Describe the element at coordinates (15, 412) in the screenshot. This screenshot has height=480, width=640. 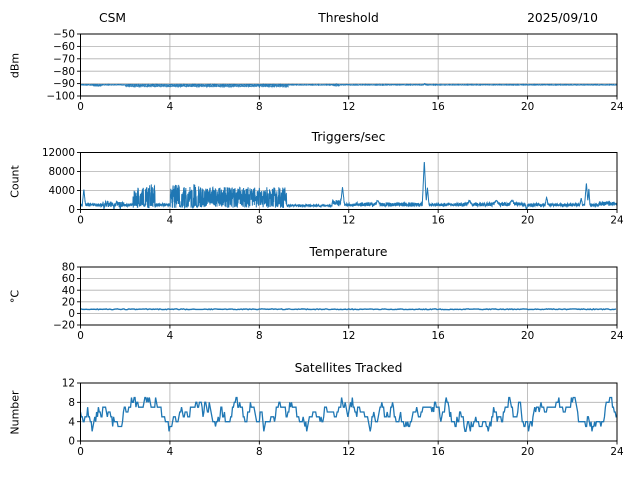
I see `number-axis-label: Number` at that location.